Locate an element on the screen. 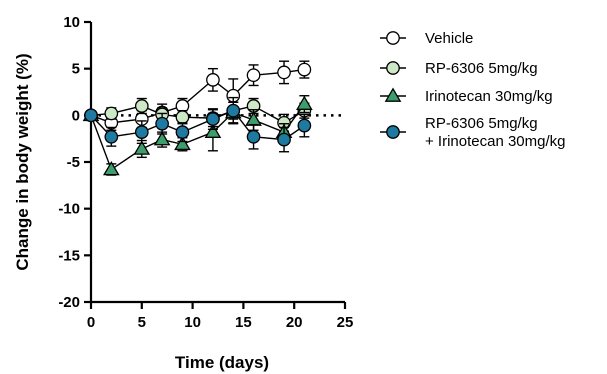  legend-entry-4: RP-6306 5mg/kg+ Irinotecan 30mg/kg is located at coordinates (473, 132).